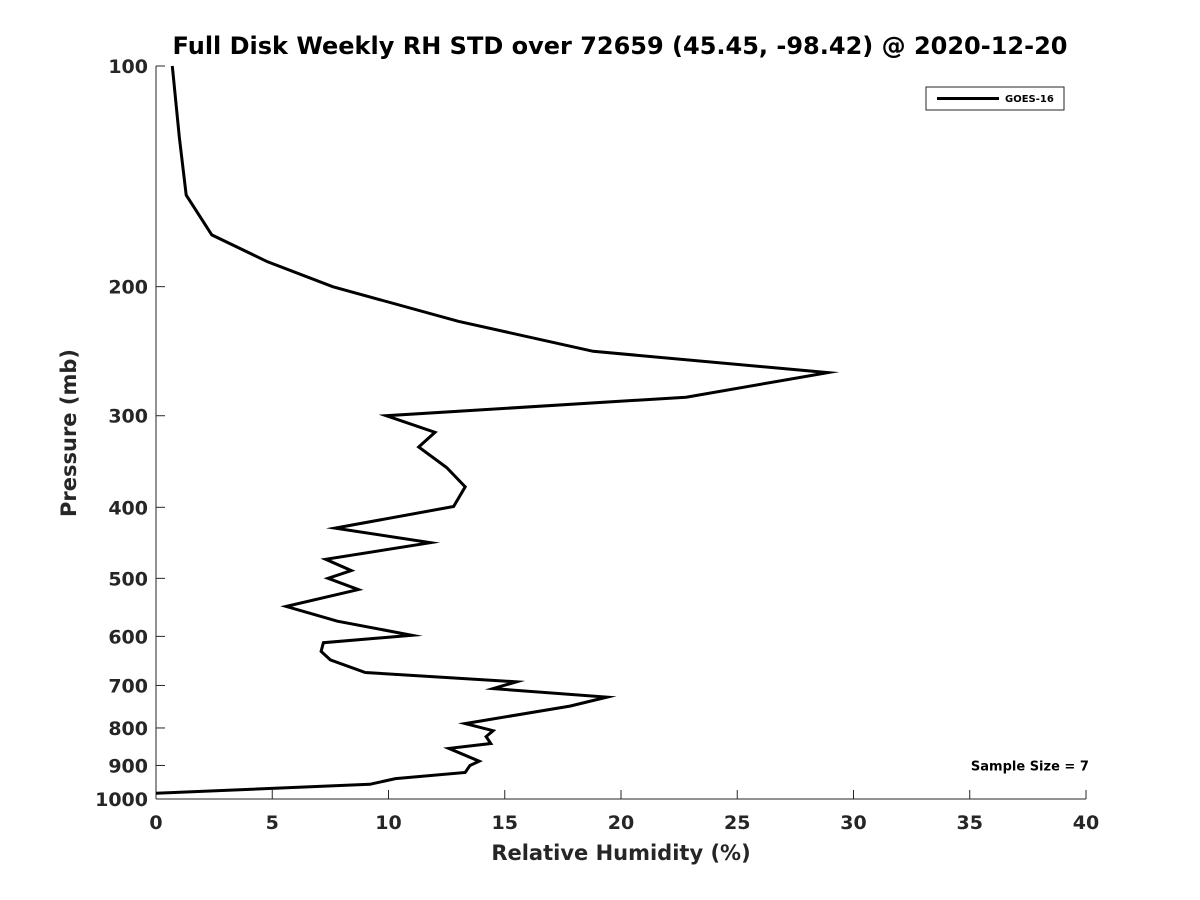  What do you see at coordinates (995, 98) in the screenshot?
I see `legend: GOES-16` at bounding box center [995, 98].